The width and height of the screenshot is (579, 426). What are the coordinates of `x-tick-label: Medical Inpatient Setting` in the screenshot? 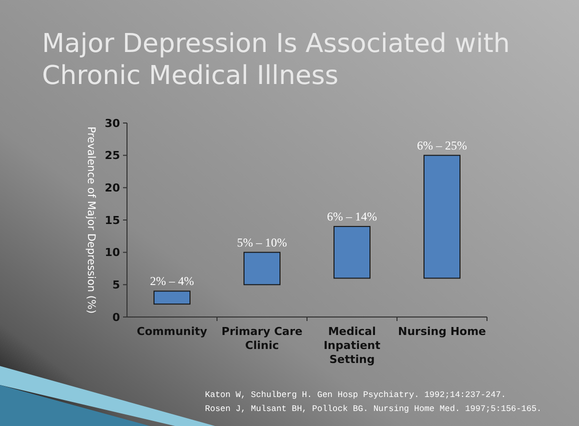 It's located at (352, 345).